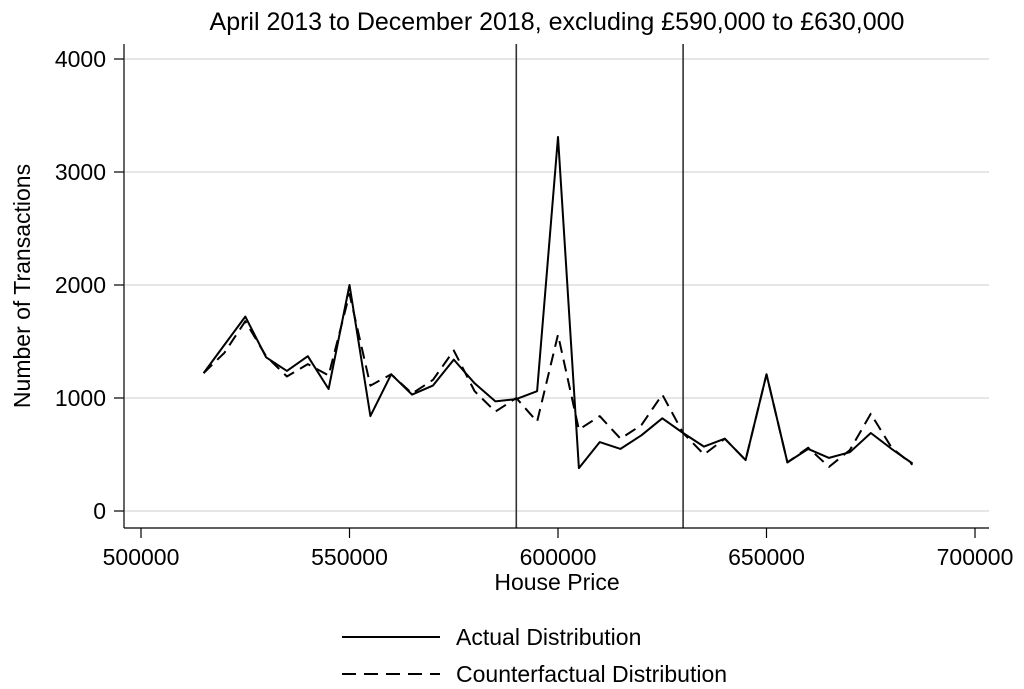 This screenshot has width=1024, height=689. Describe the element at coordinates (22, 286) in the screenshot. I see `y-axis-label: Number of Transactions` at that location.